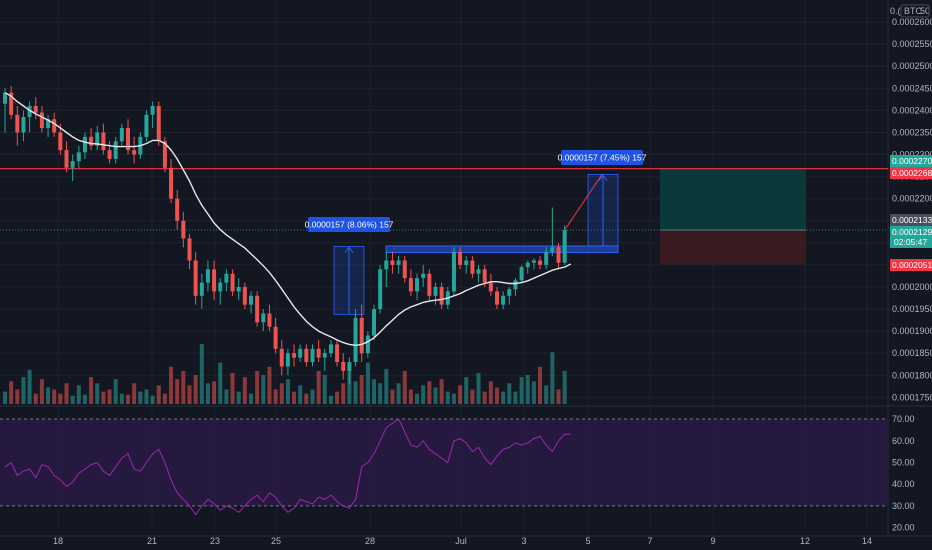  I want to click on price-tag: 0.0002268, so click(911, 173).